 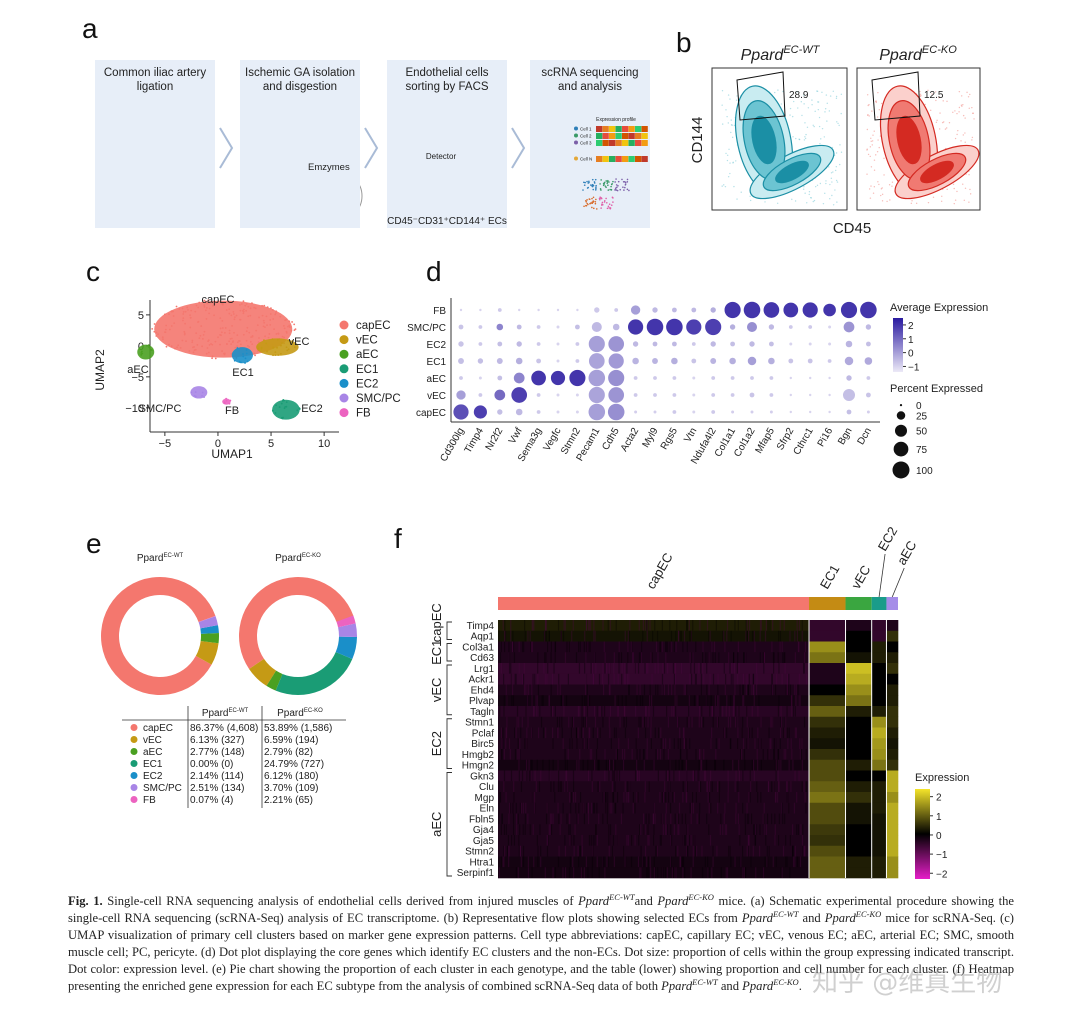 What do you see at coordinates (487, 809) in the screenshot?
I see `gene-label: Eln` at bounding box center [487, 809].